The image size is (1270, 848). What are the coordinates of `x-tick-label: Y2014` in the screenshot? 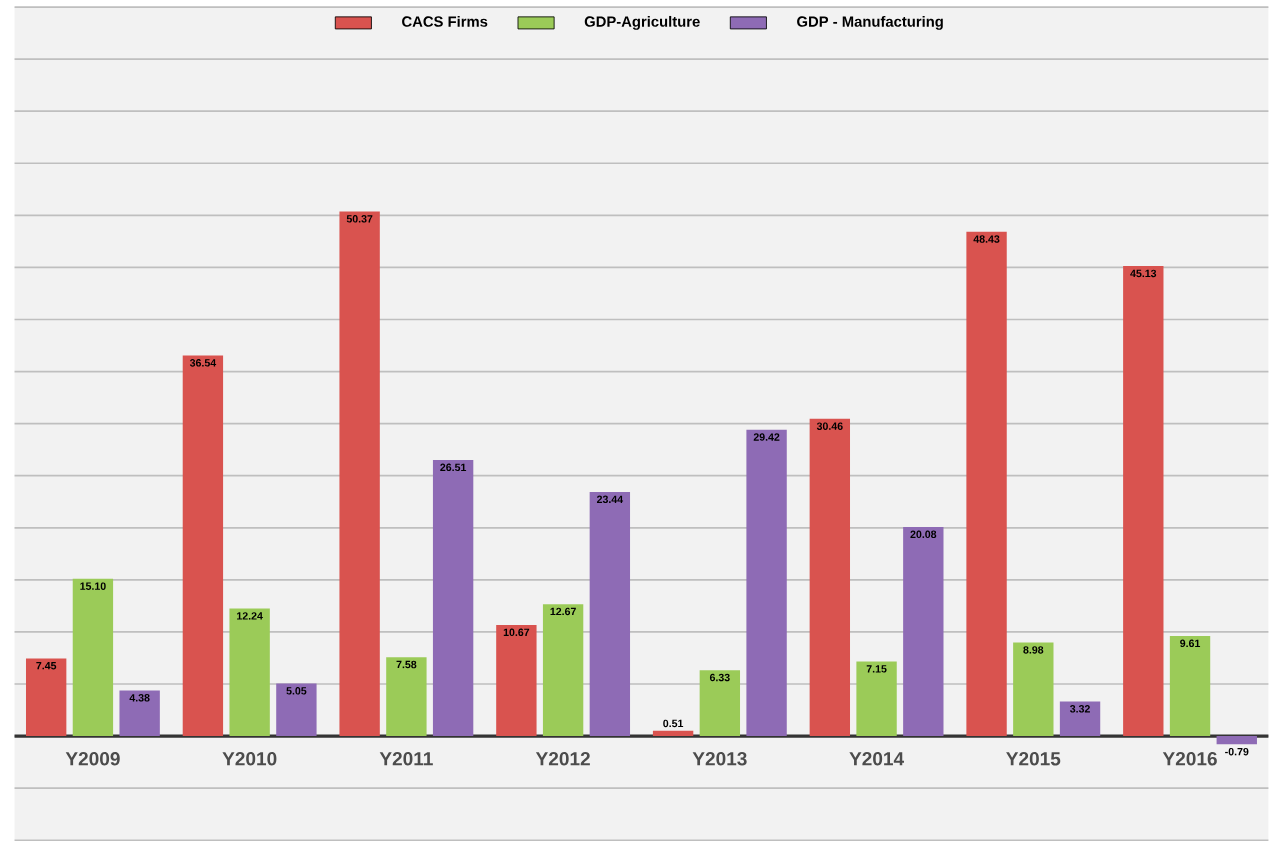 It's located at (876, 759).